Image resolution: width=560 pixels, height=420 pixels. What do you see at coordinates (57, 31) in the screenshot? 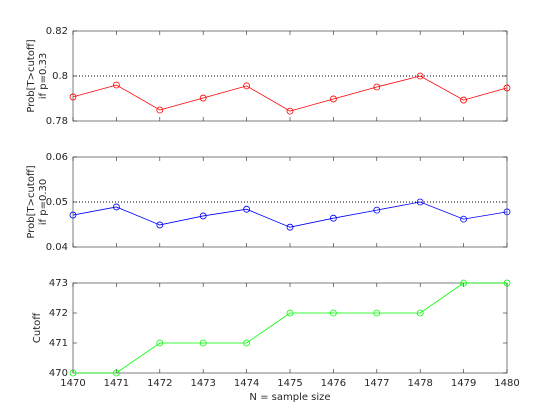
I see `y-tick-label: 0.82` at bounding box center [57, 31].